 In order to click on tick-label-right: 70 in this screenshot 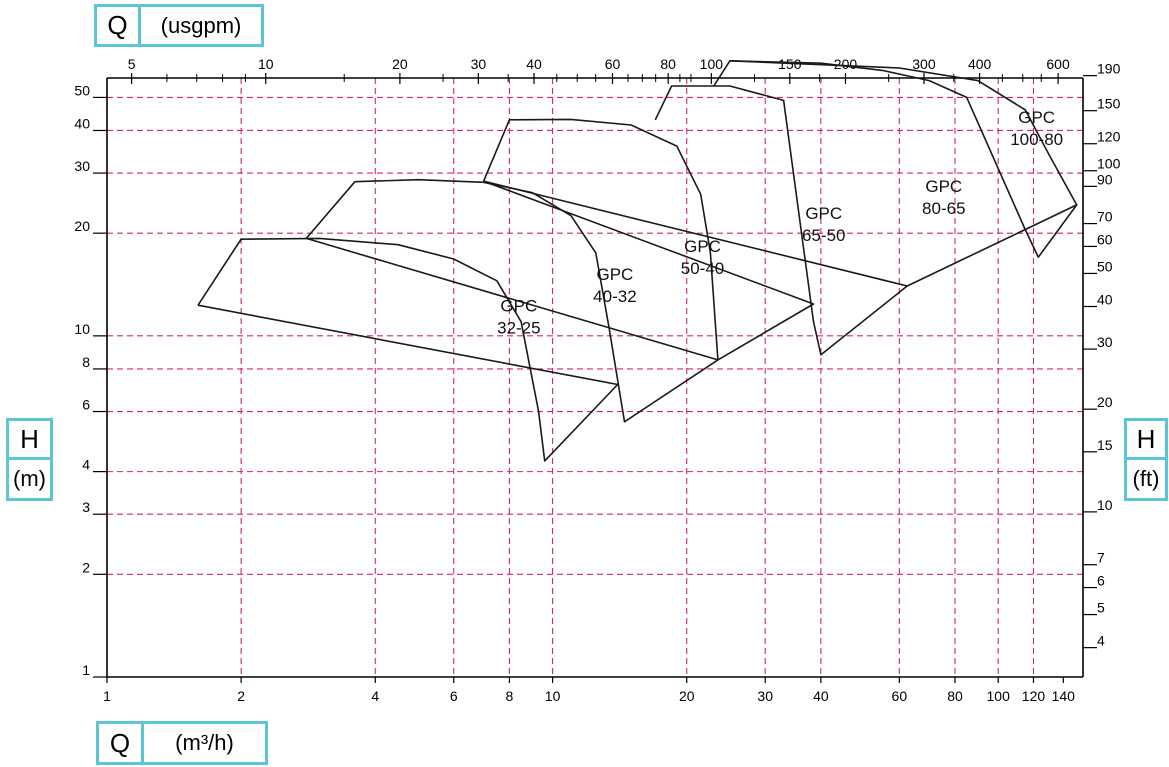, I will do `click(1105, 217)`.